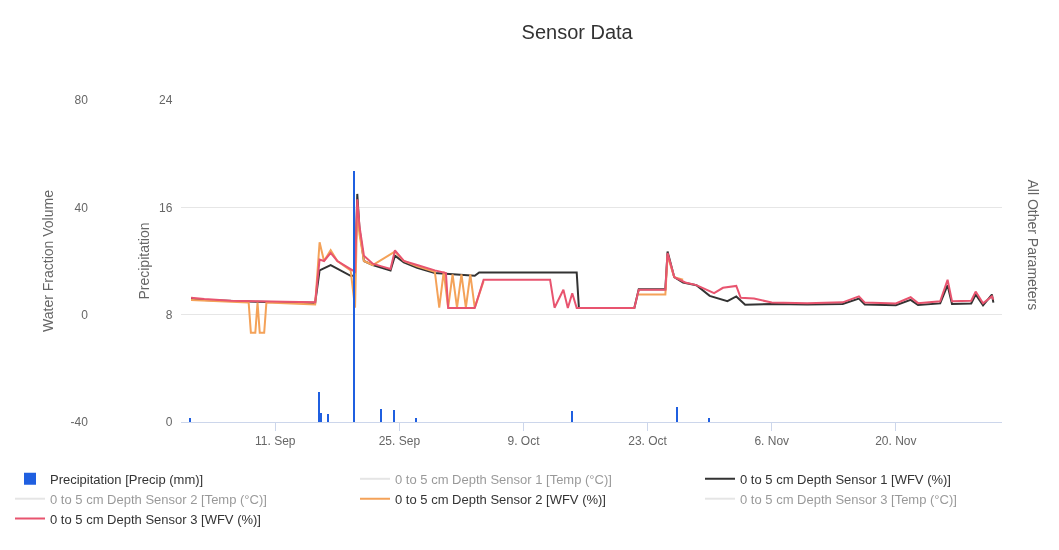  I want to click on y-tick-label: 80, so click(81, 100).